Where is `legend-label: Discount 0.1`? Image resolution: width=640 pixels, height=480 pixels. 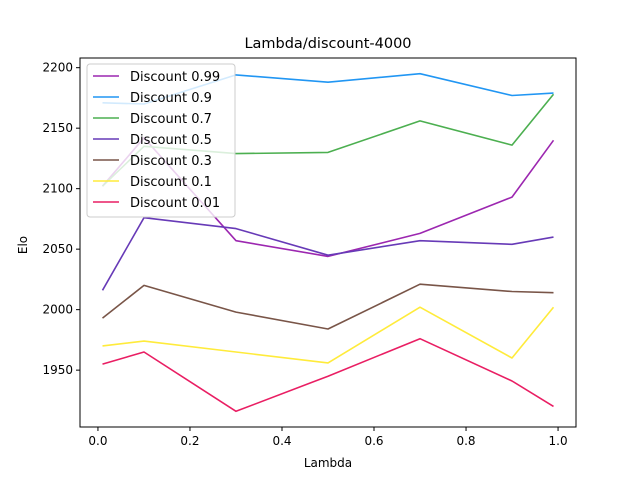
legend-label: Discount 0.1 is located at coordinates (171, 182).